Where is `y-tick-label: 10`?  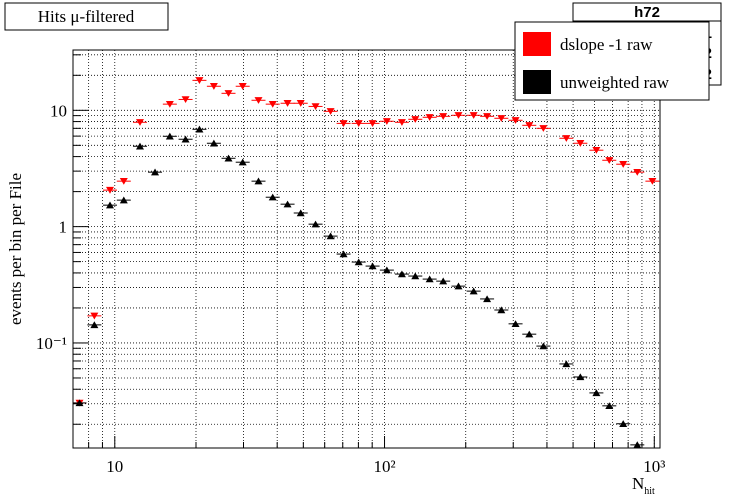 y-tick-label: 10 is located at coordinates (58, 110).